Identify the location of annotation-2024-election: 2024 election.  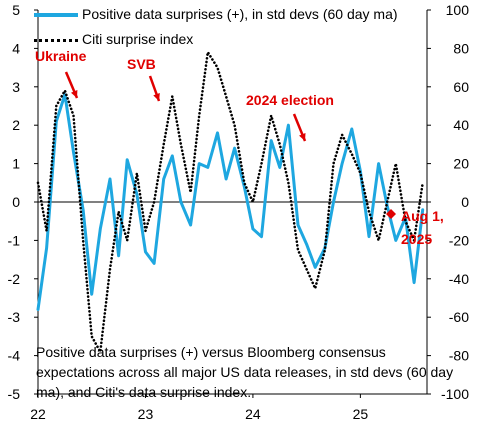
(290, 100).